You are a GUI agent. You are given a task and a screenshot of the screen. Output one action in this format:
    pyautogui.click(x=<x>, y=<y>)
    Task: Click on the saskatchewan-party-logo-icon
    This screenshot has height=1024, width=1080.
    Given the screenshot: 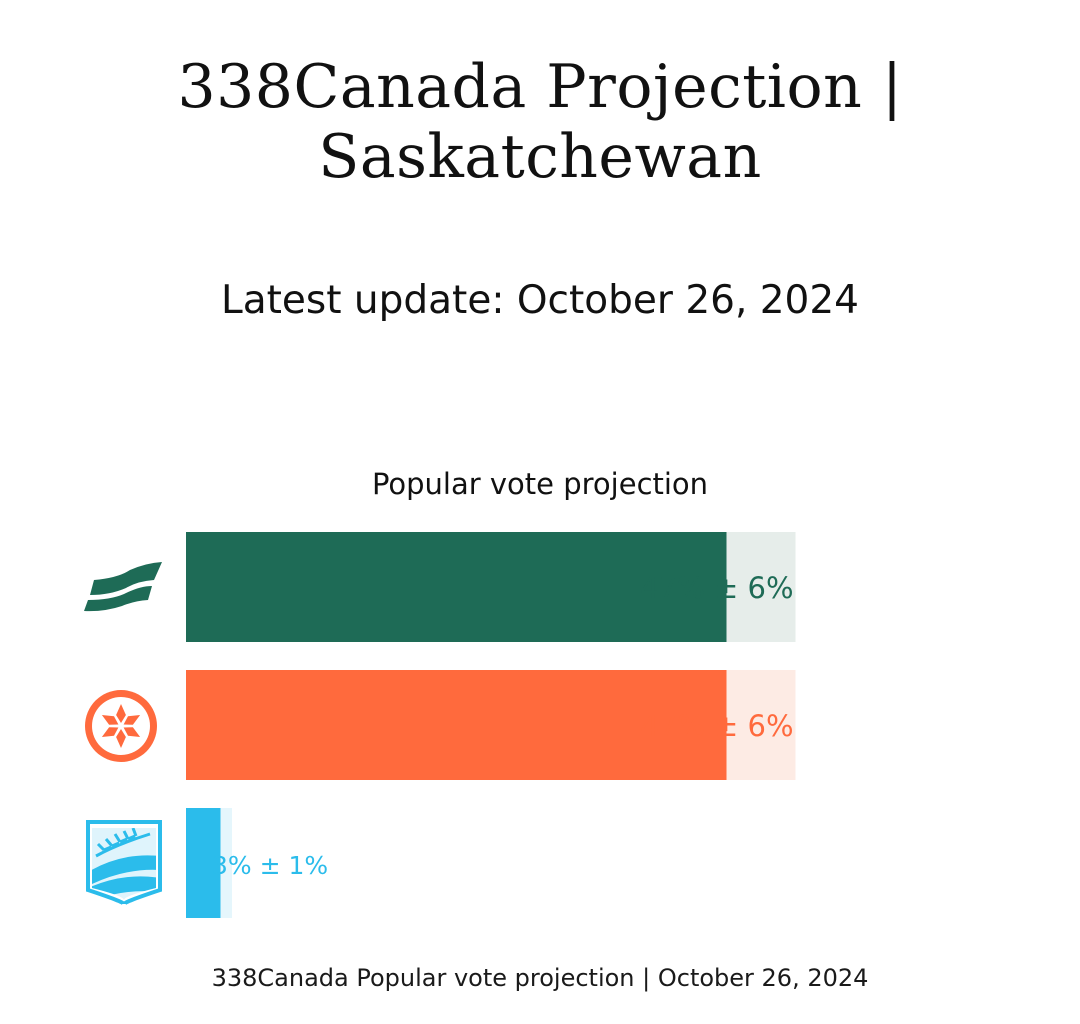 What is the action you would take?
    pyautogui.click(x=123, y=587)
    